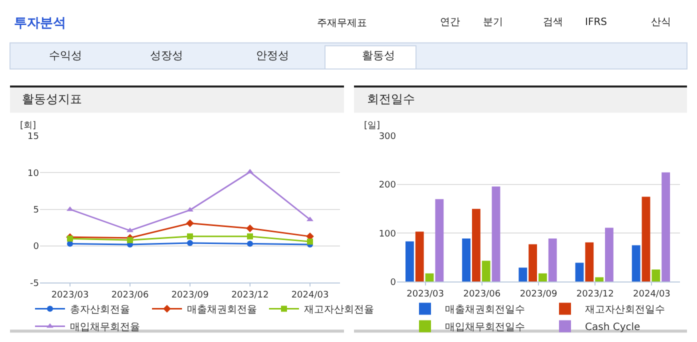  I want to click on y-axis-title: [회], so click(28, 126).